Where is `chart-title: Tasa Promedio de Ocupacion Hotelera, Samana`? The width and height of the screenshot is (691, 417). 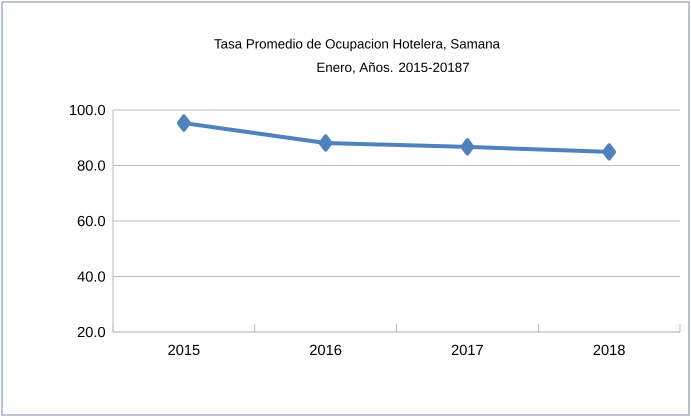 chart-title: Tasa Promedio de Ocupacion Hotelera, Samana is located at coordinates (357, 45).